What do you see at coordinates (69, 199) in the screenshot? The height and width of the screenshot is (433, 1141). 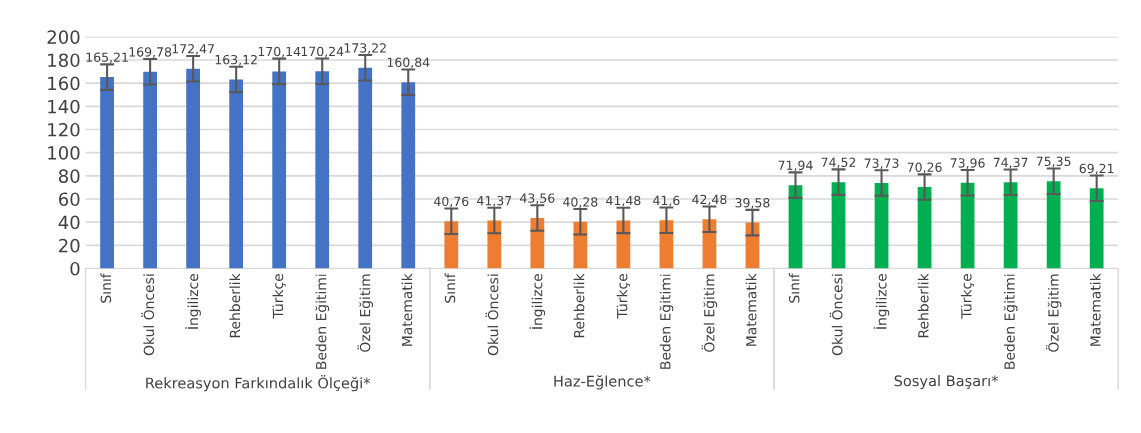 I see `y-tick-label: 60` at bounding box center [69, 199].